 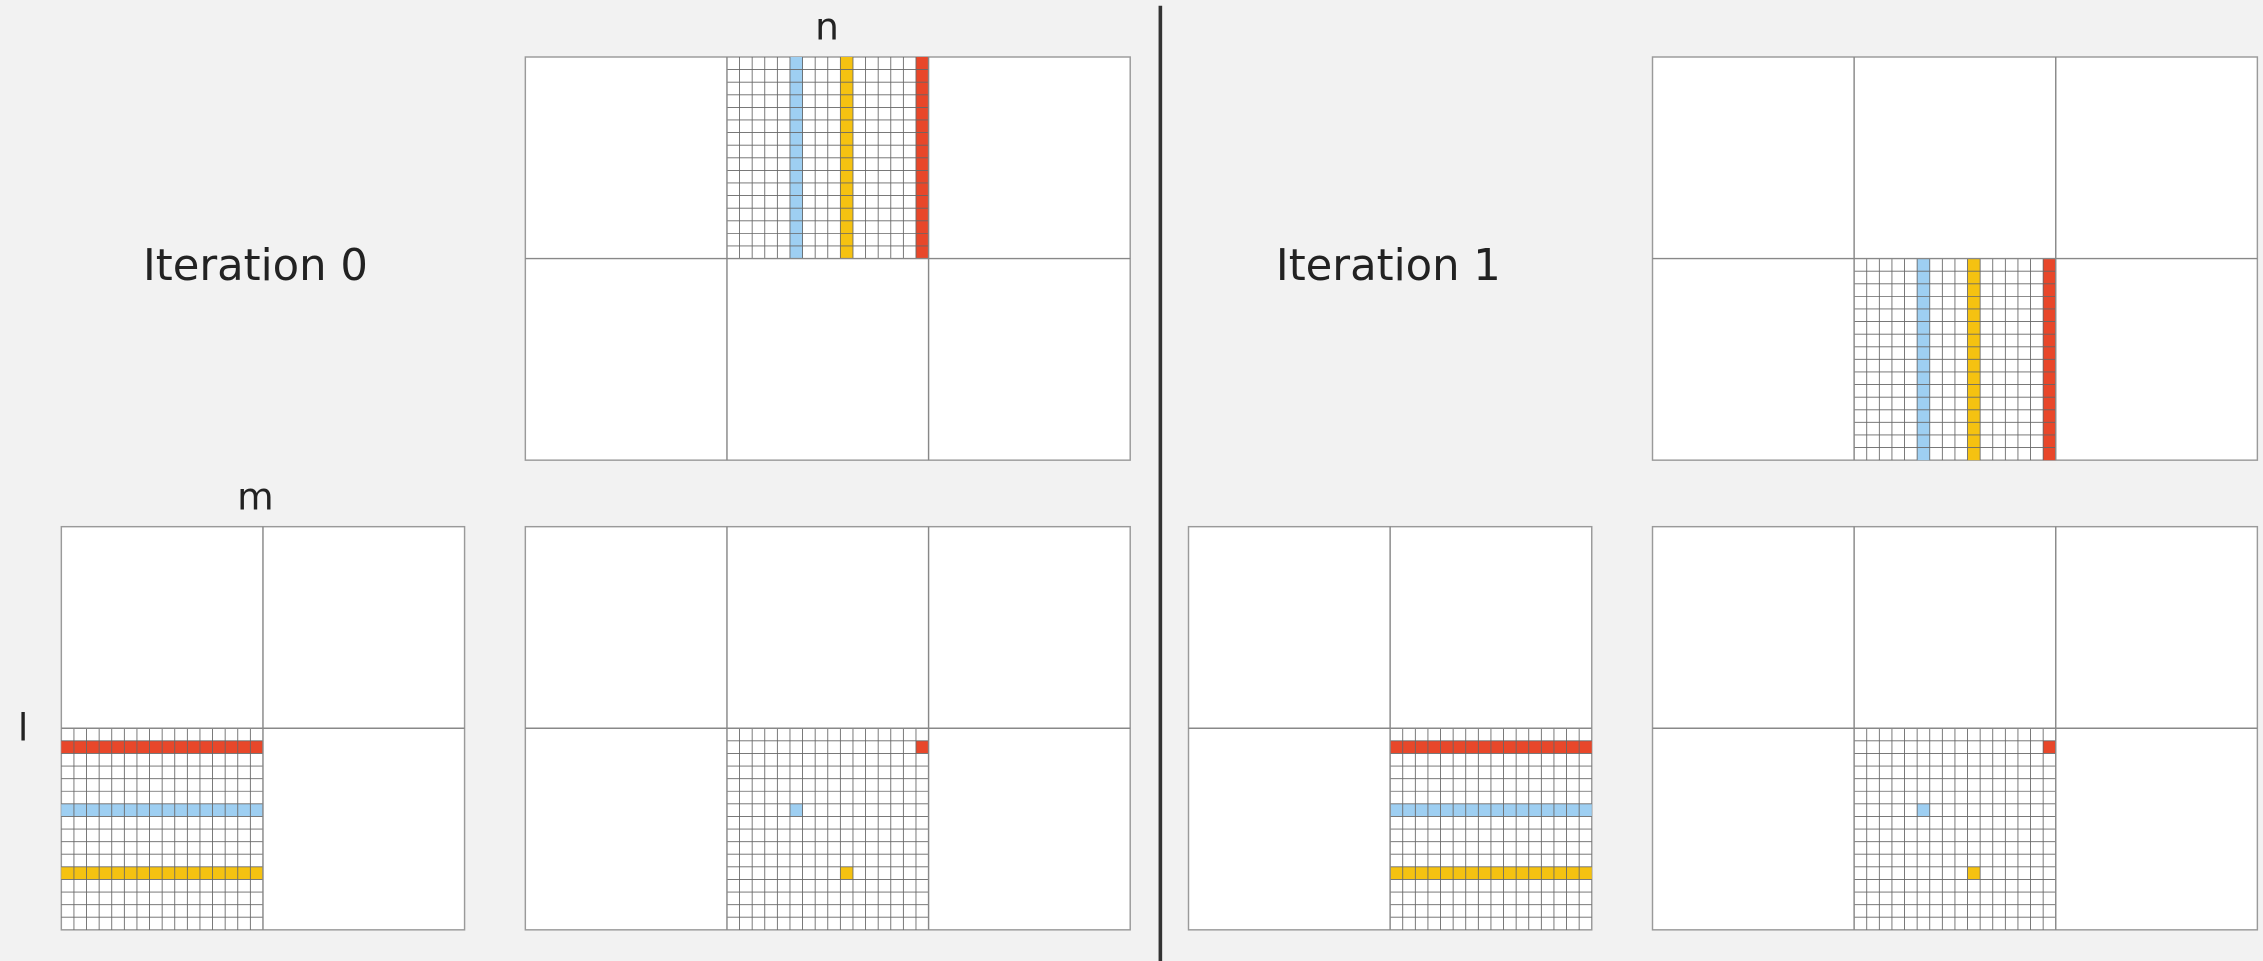 I want to click on l-label: l, so click(x=23, y=728).